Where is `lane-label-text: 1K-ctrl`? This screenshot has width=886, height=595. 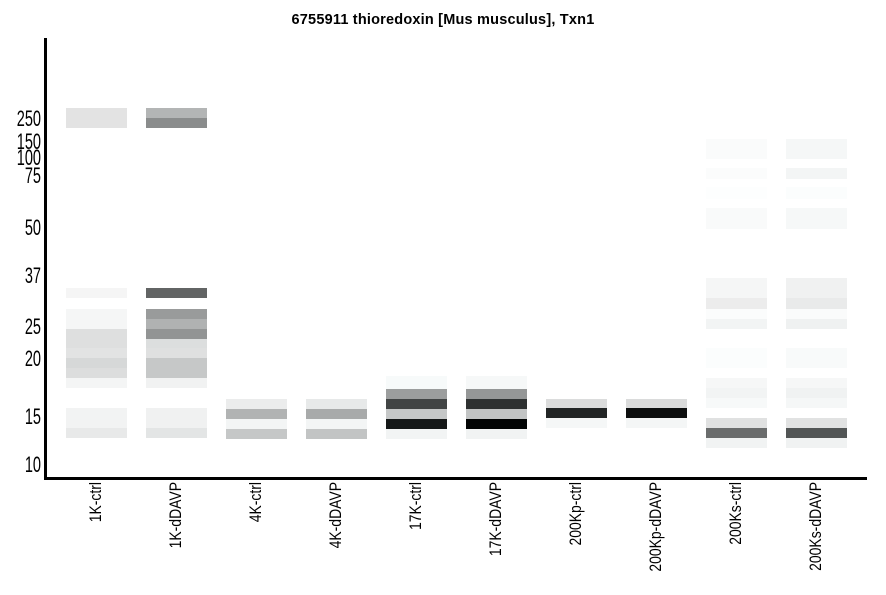
lane-label-text: 1K-ctrl is located at coordinates (95, 502).